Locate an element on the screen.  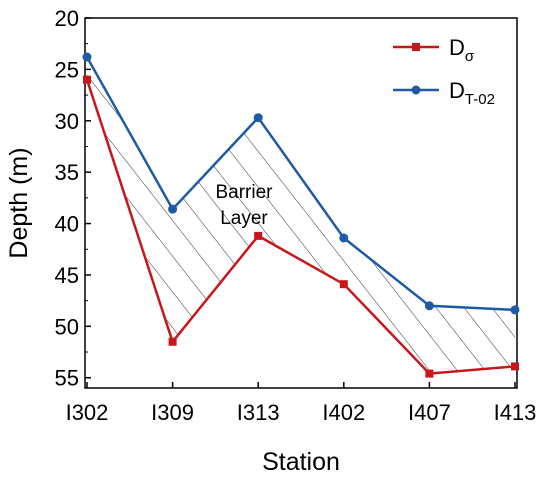
legend-label-d-t02: DT-02 is located at coordinates (472, 93).